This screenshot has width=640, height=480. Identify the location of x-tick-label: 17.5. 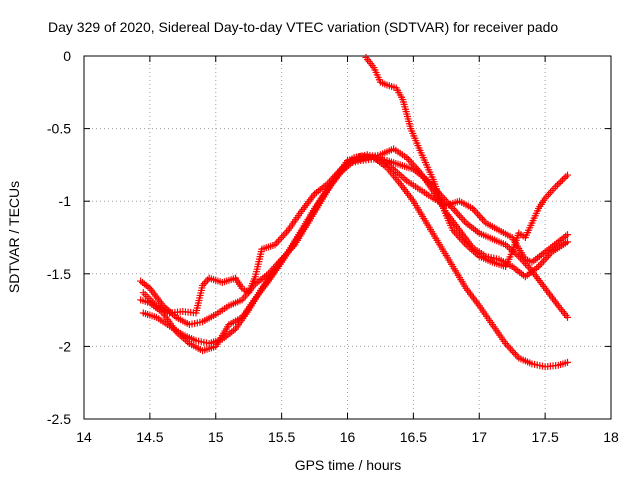
(545, 437).